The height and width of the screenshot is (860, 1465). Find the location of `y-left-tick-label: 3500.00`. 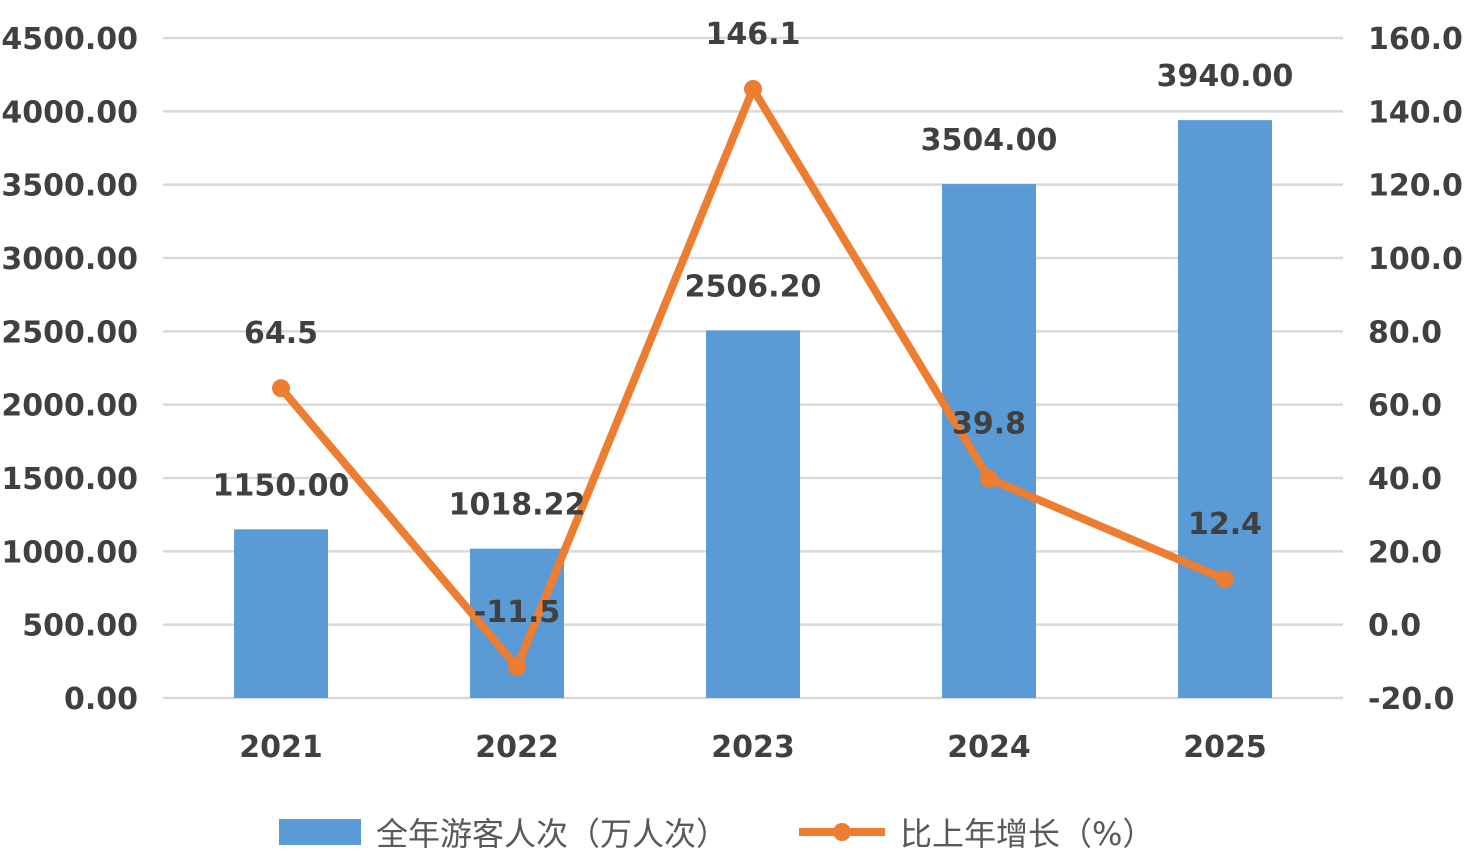

y-left-tick-label: 3500.00 is located at coordinates (69, 186).